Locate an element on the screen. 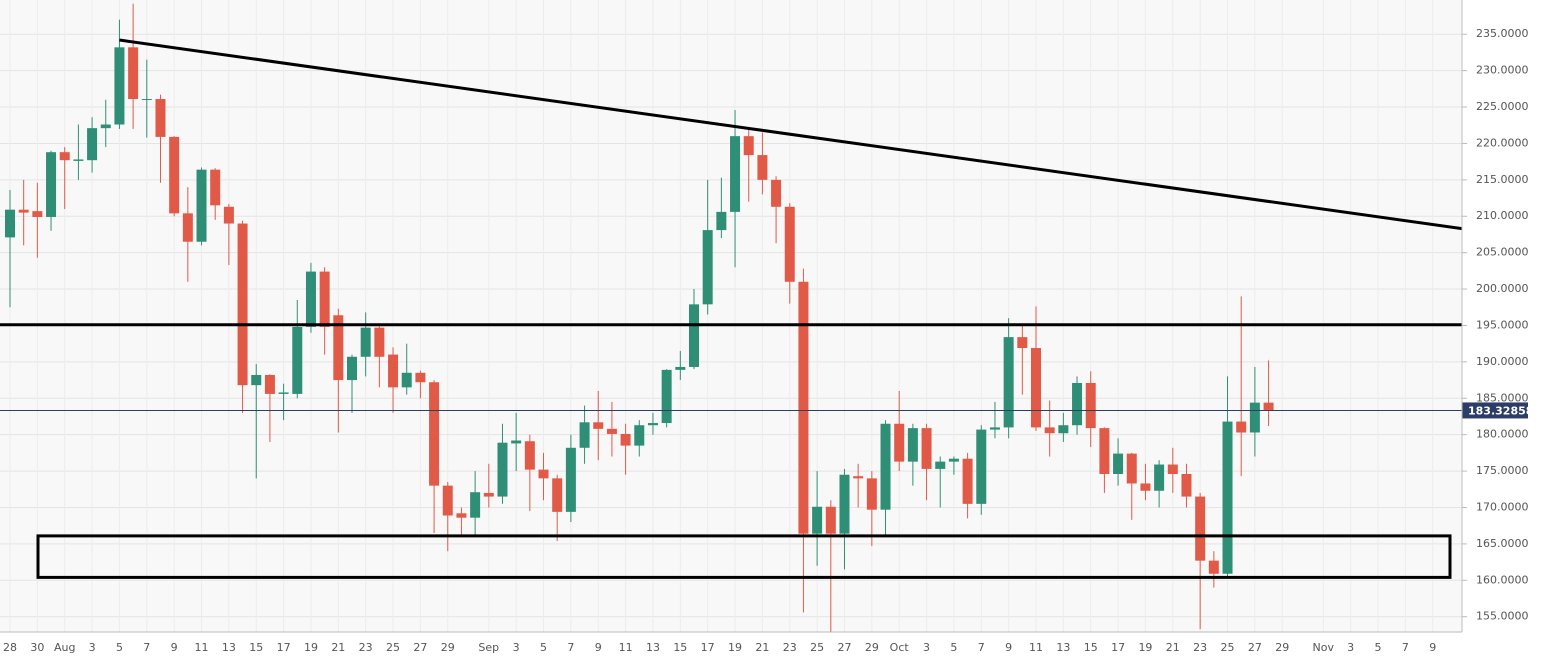 The width and height of the screenshot is (1560, 660). y-tick-label: 160.0000 is located at coordinates (1502, 579).